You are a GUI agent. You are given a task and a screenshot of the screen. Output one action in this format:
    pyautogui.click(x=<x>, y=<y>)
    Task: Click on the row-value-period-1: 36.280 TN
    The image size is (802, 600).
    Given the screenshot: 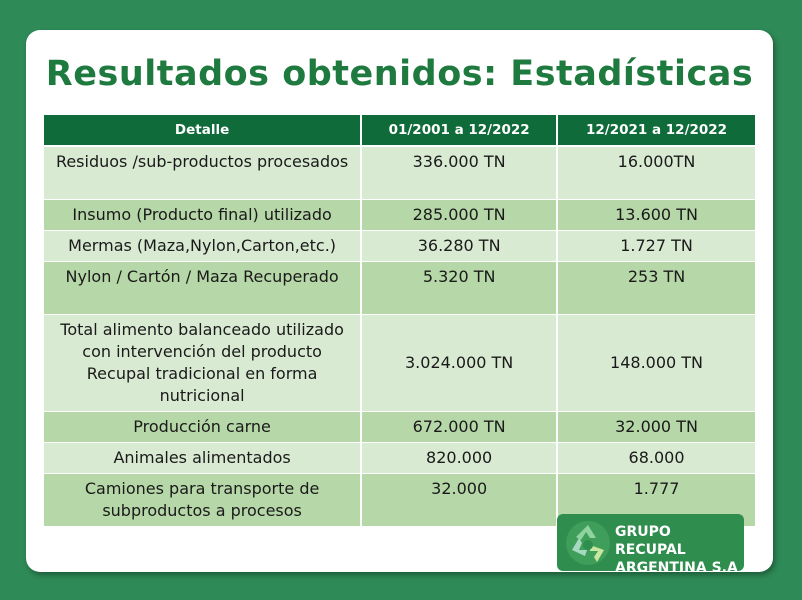 What is the action you would take?
    pyautogui.click(x=459, y=246)
    